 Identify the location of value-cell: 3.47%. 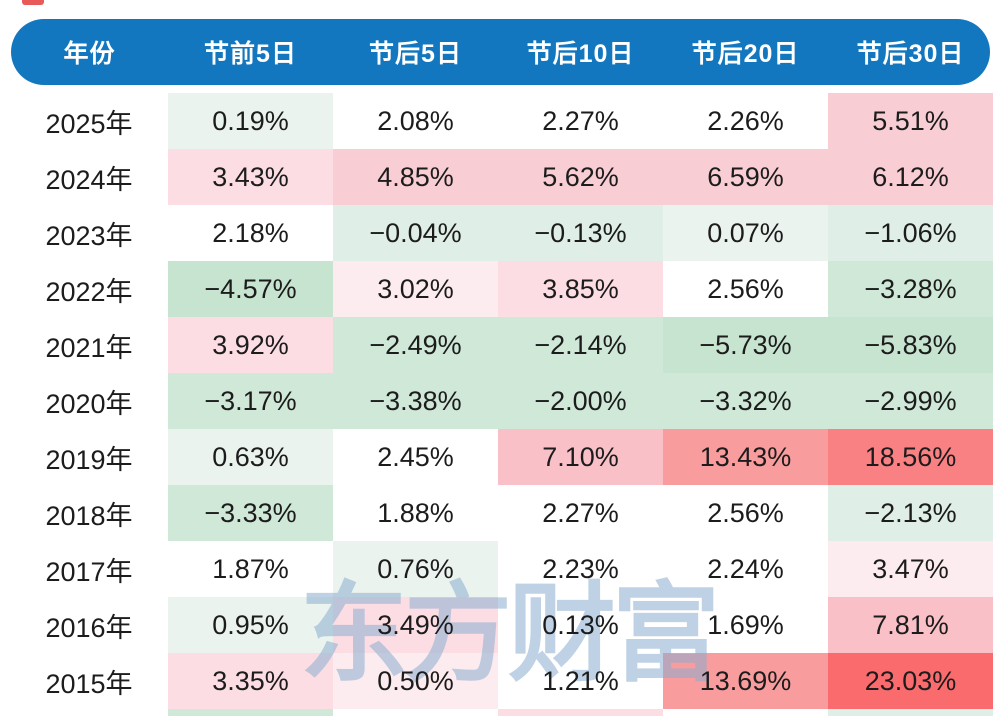
(910, 569).